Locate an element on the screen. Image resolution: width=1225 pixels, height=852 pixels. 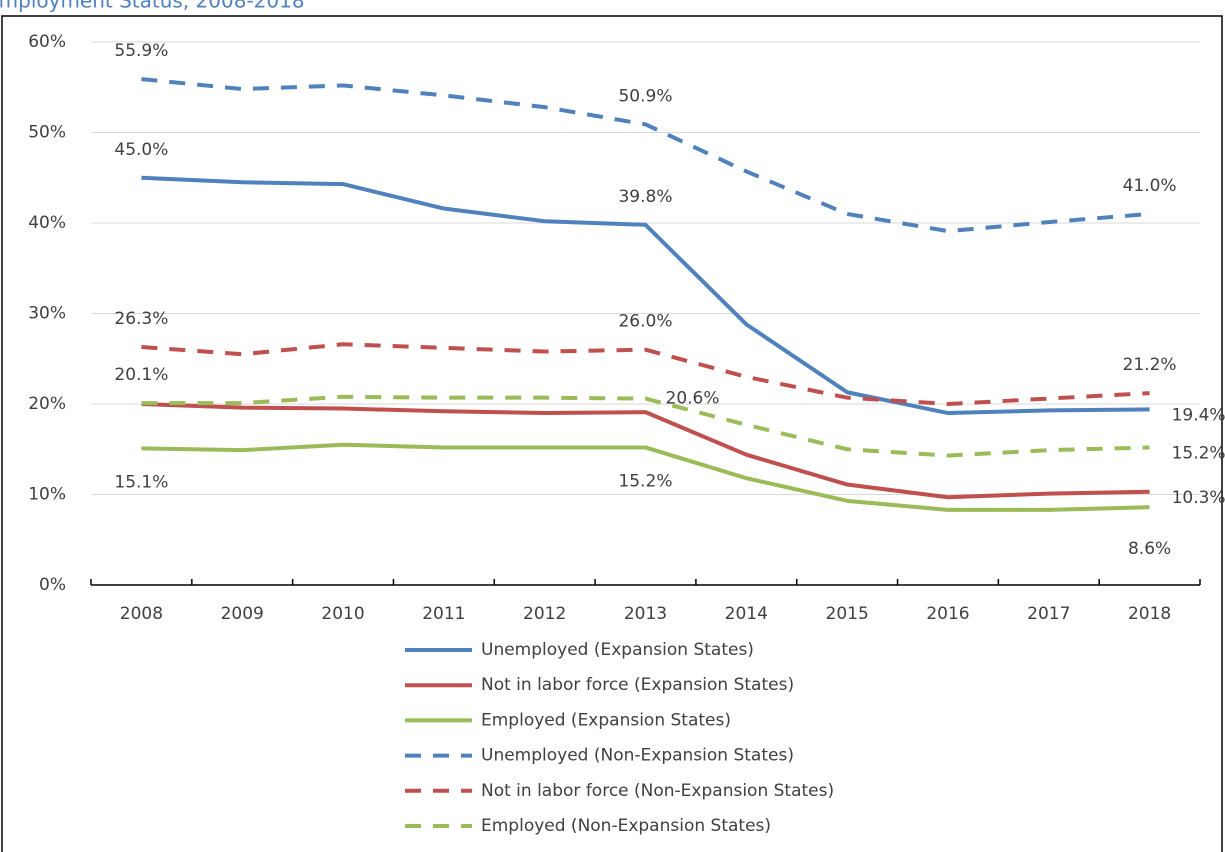
y-tick-label: 0% is located at coordinates (52, 585).